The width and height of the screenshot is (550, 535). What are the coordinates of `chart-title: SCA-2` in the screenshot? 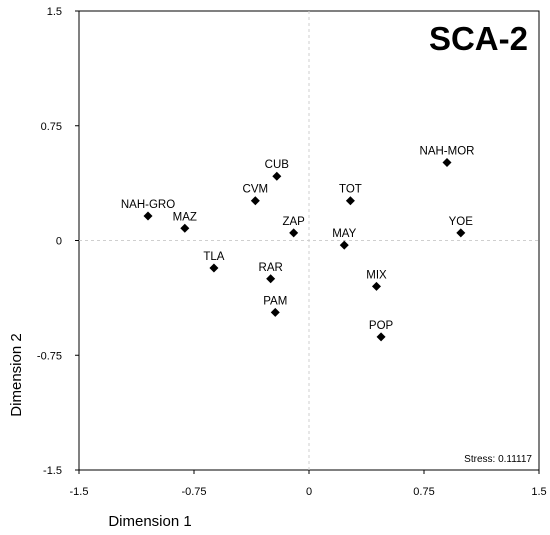 It's located at (478, 38).